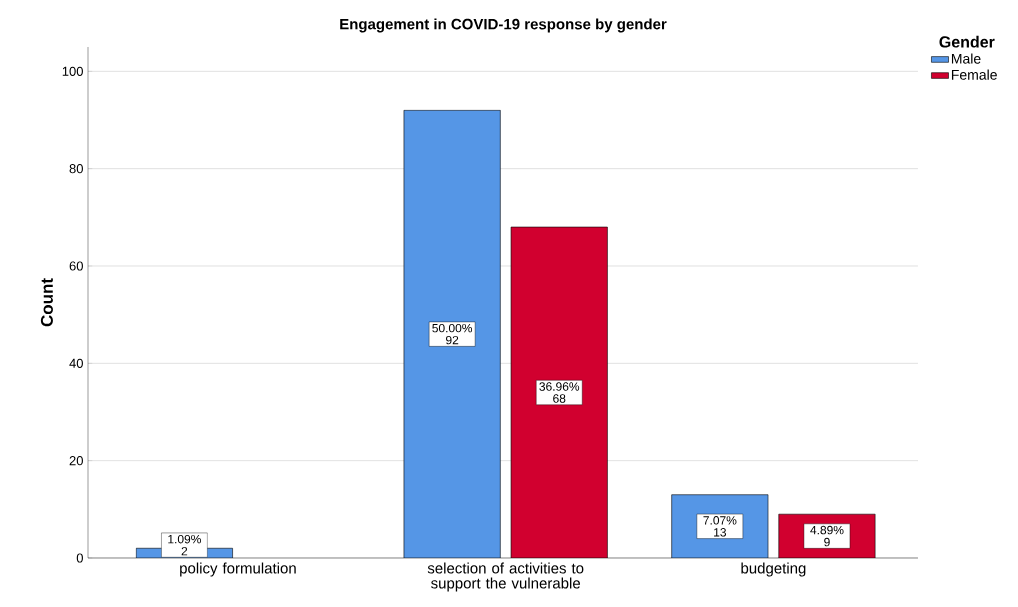 The width and height of the screenshot is (1018, 607). I want to click on data-label: 7.07% 13, so click(720, 526).